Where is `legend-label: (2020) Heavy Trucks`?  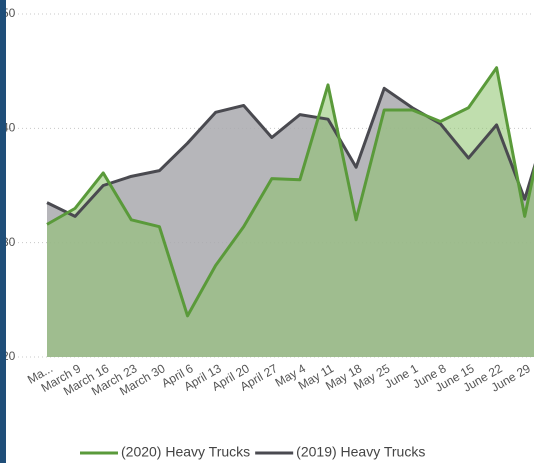 legend-label: (2020) Heavy Trucks is located at coordinates (185, 452).